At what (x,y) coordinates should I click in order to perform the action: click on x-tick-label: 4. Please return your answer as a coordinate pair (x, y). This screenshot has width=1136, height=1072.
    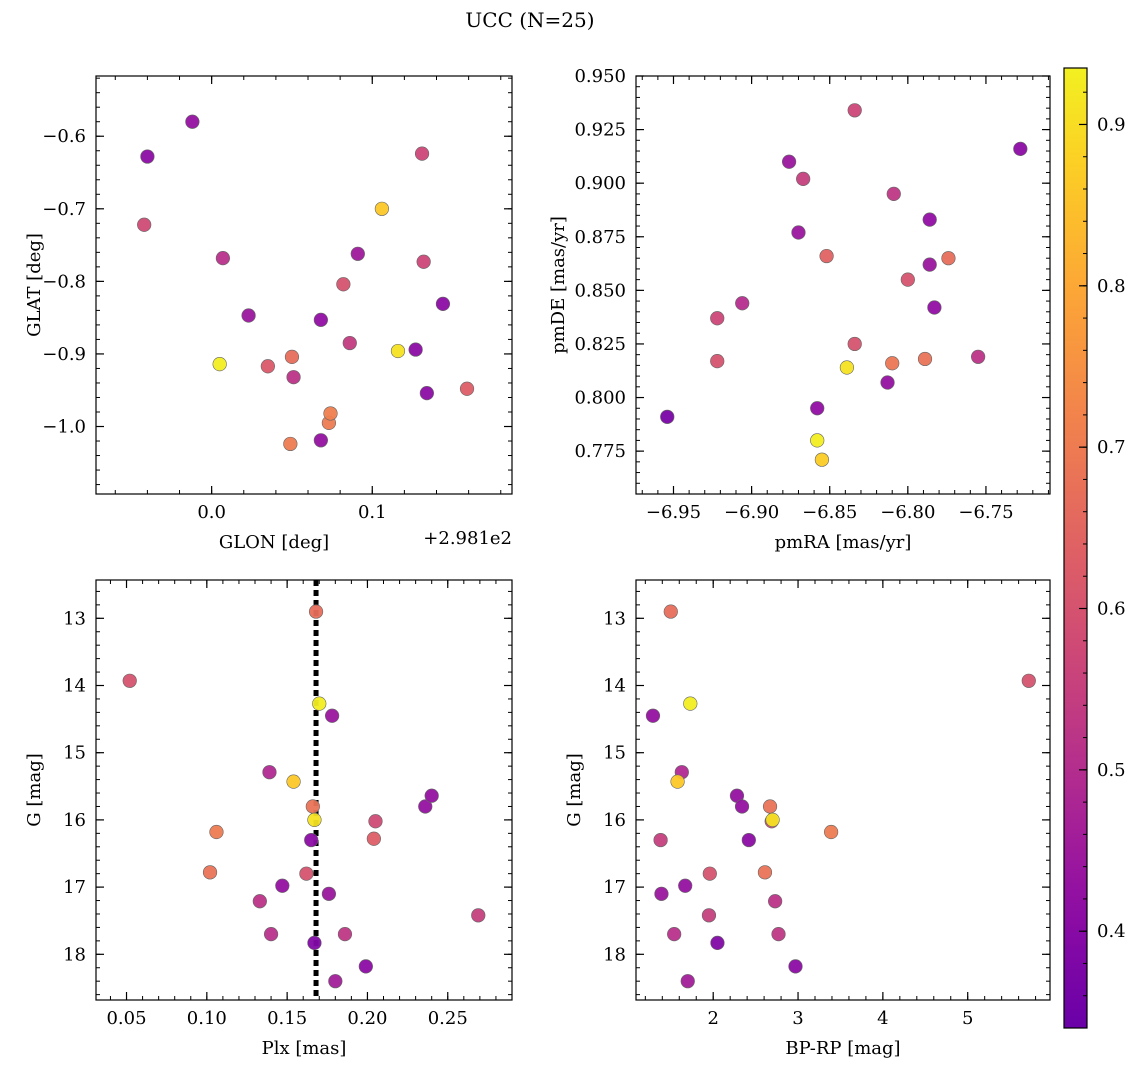
    Looking at the image, I should click on (882, 1018).